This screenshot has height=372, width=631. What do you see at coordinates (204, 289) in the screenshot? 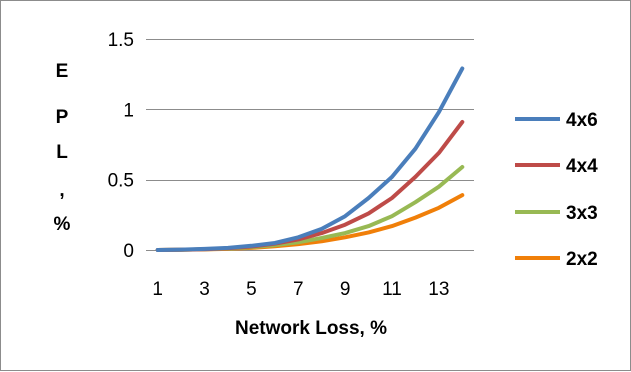
I see `x-tick-label-1: 3` at bounding box center [204, 289].